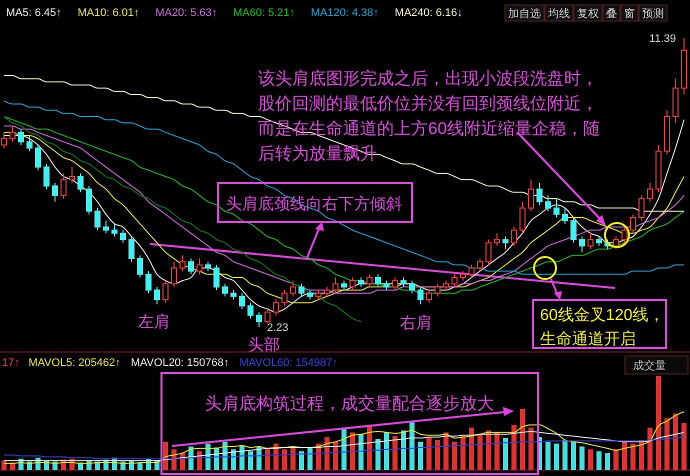 The image size is (690, 476). What do you see at coordinates (264, 345) in the screenshot?
I see `text: 头部` at bounding box center [264, 345].